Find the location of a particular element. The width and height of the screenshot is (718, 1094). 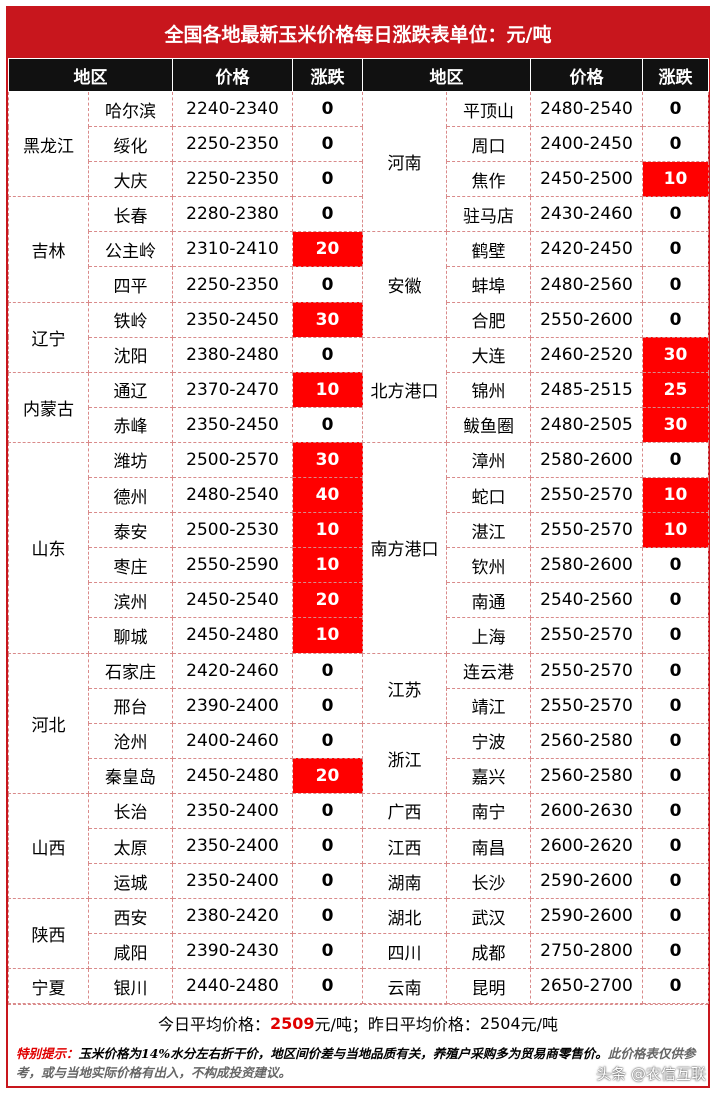

right-region-cell: 湖北 is located at coordinates (404, 916).